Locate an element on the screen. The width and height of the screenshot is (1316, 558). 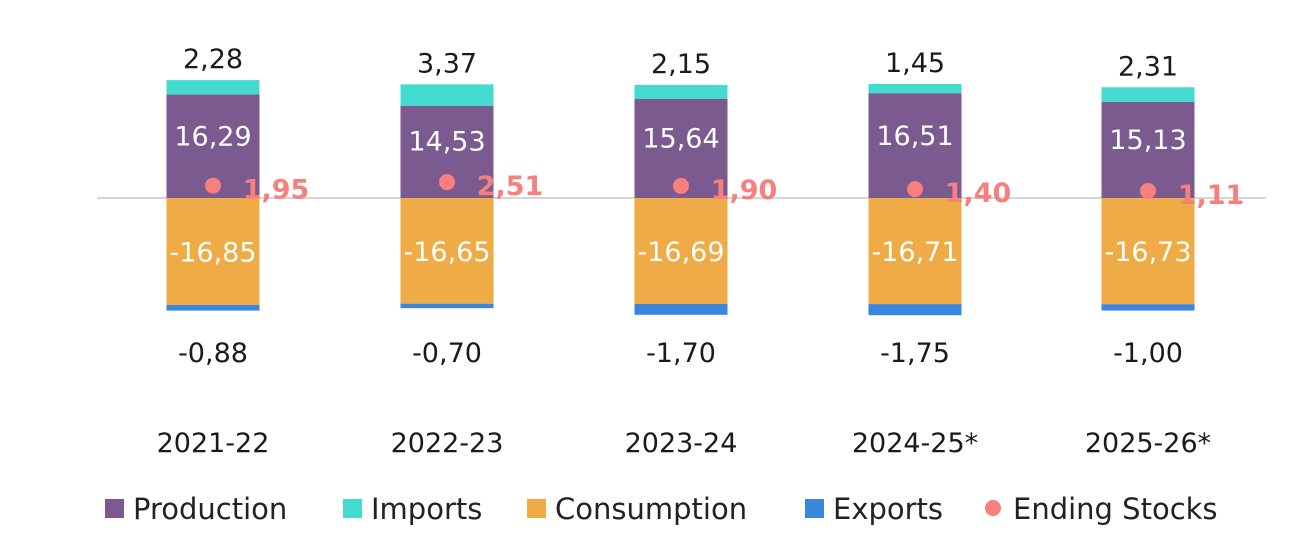
label-production-2024-25: 16,51 is located at coordinates (914, 136).